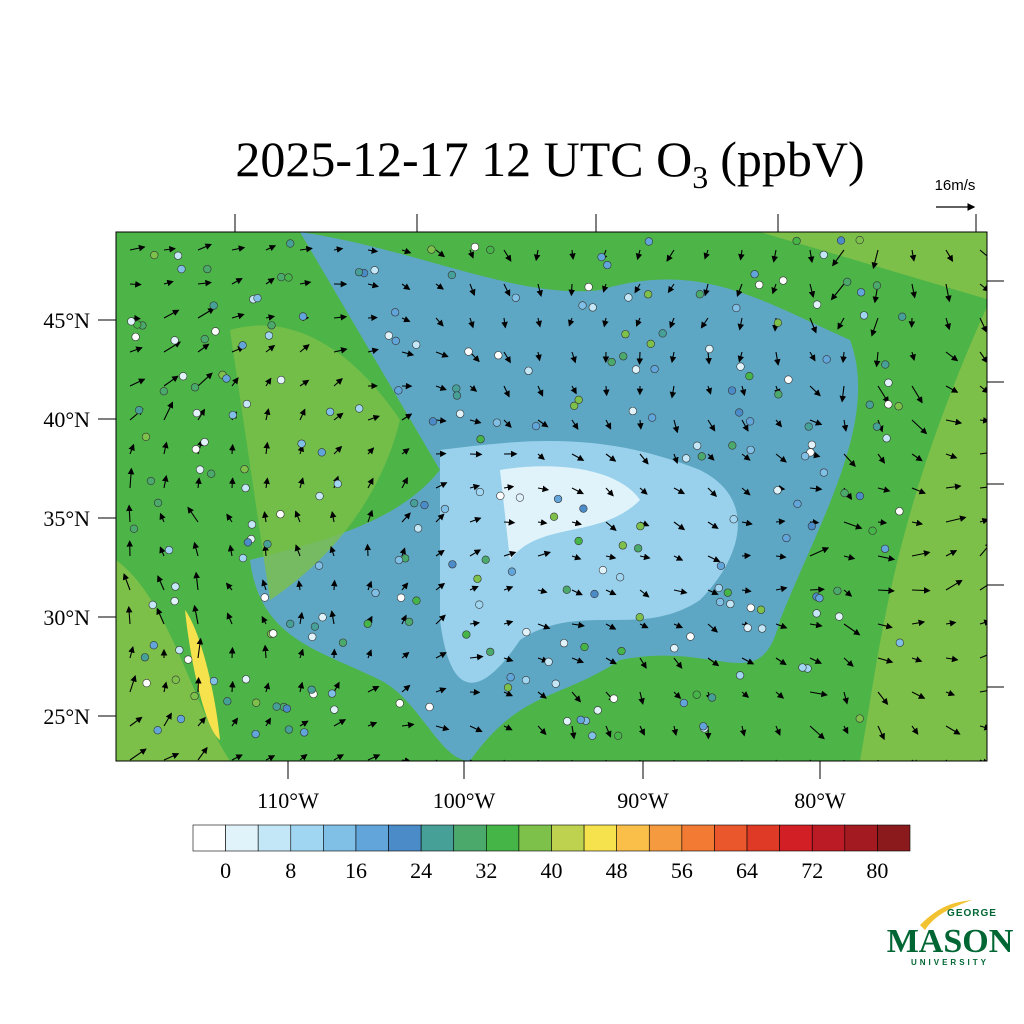 This screenshot has width=1024, height=1024. I want to click on latitude-label: 45°N, so click(66, 320).